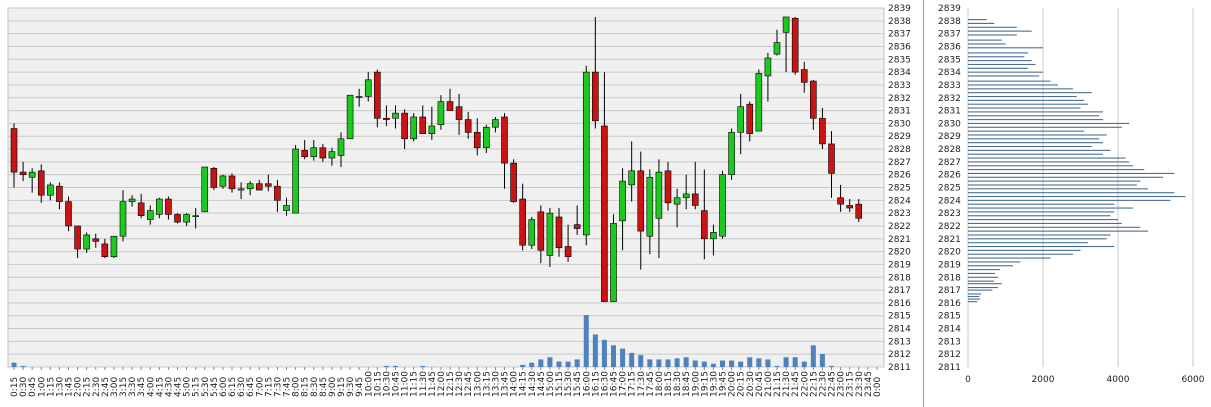 This screenshot has width=1211, height=407. Describe the element at coordinates (487, 384) in the screenshot. I see `time-tick-label: 13:15` at that location.